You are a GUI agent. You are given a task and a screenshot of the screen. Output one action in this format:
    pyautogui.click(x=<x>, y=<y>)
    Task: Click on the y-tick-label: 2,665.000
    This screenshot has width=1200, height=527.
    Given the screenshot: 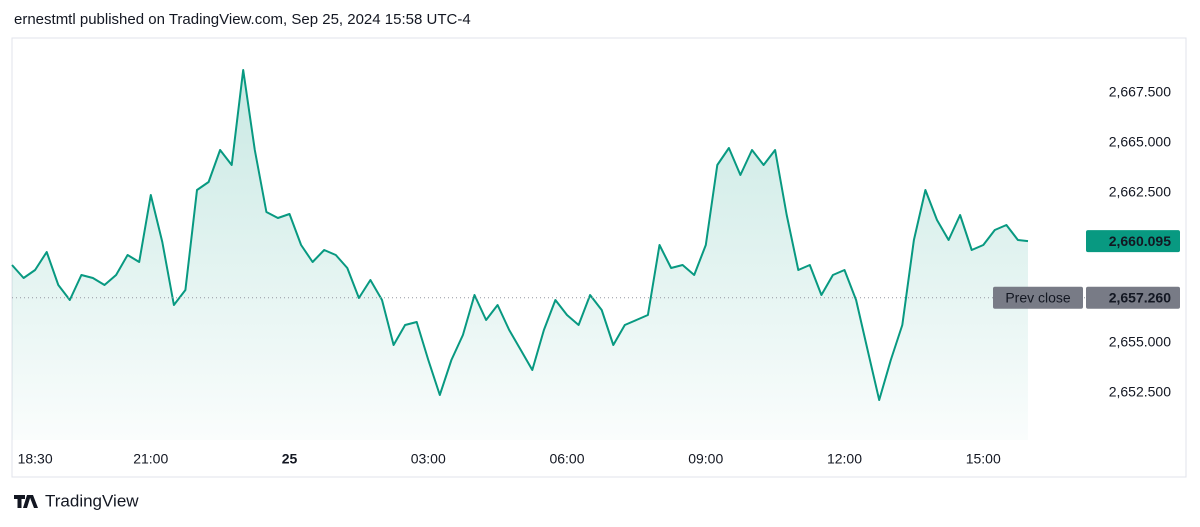 What is the action you would take?
    pyautogui.click(x=1140, y=142)
    